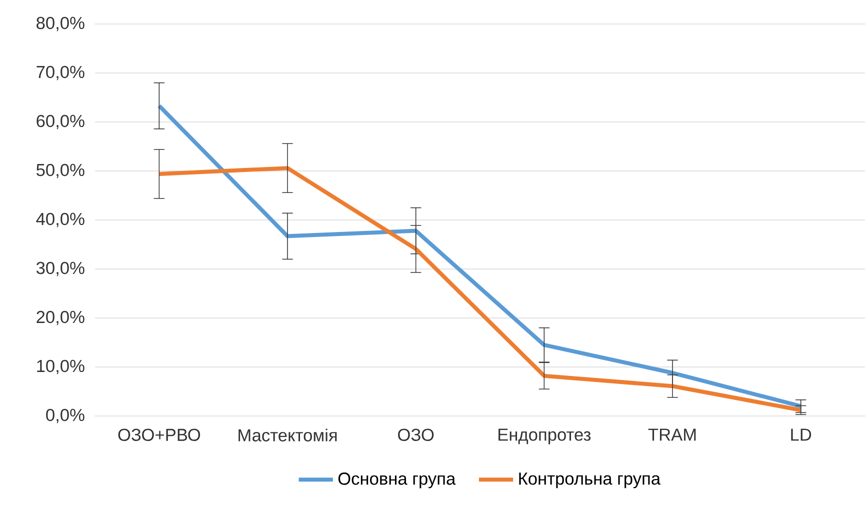  What do you see at coordinates (397, 480) in the screenshot?
I see `legend-label: Основна група` at bounding box center [397, 480].